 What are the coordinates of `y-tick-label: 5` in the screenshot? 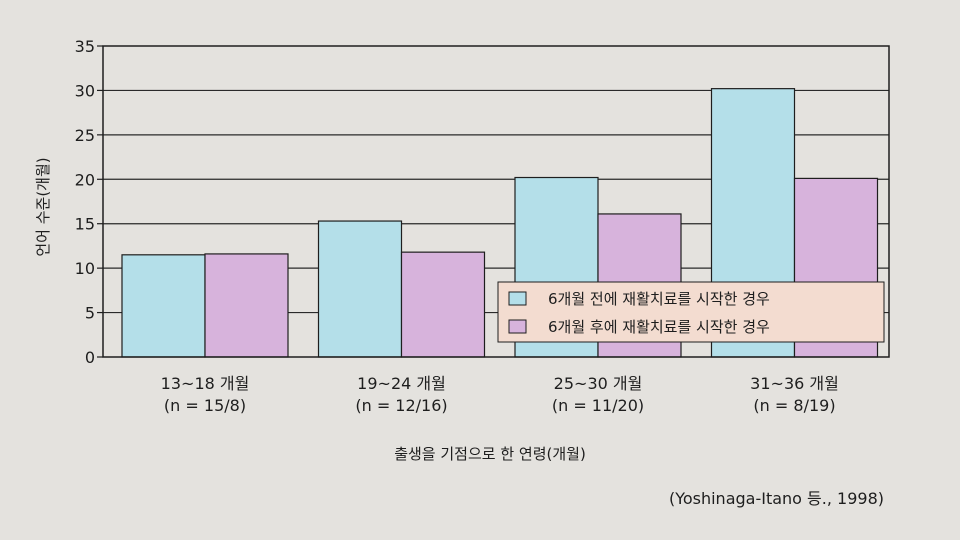 It's located at (90, 313).